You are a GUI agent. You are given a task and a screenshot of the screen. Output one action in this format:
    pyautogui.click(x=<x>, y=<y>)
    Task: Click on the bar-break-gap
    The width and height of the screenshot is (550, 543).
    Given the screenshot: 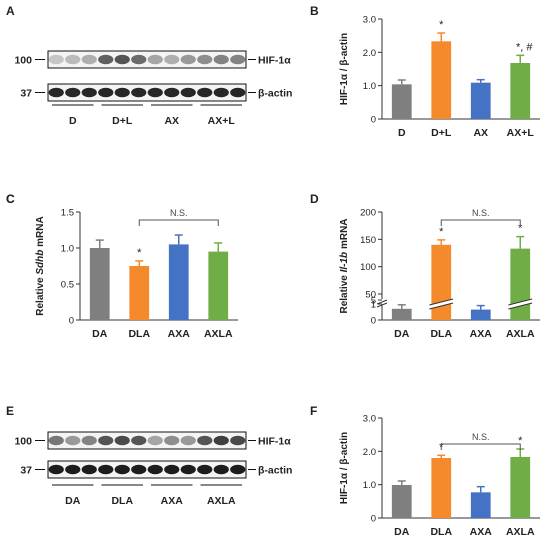 What is the action you would take?
    pyautogui.click(x=520, y=304)
    